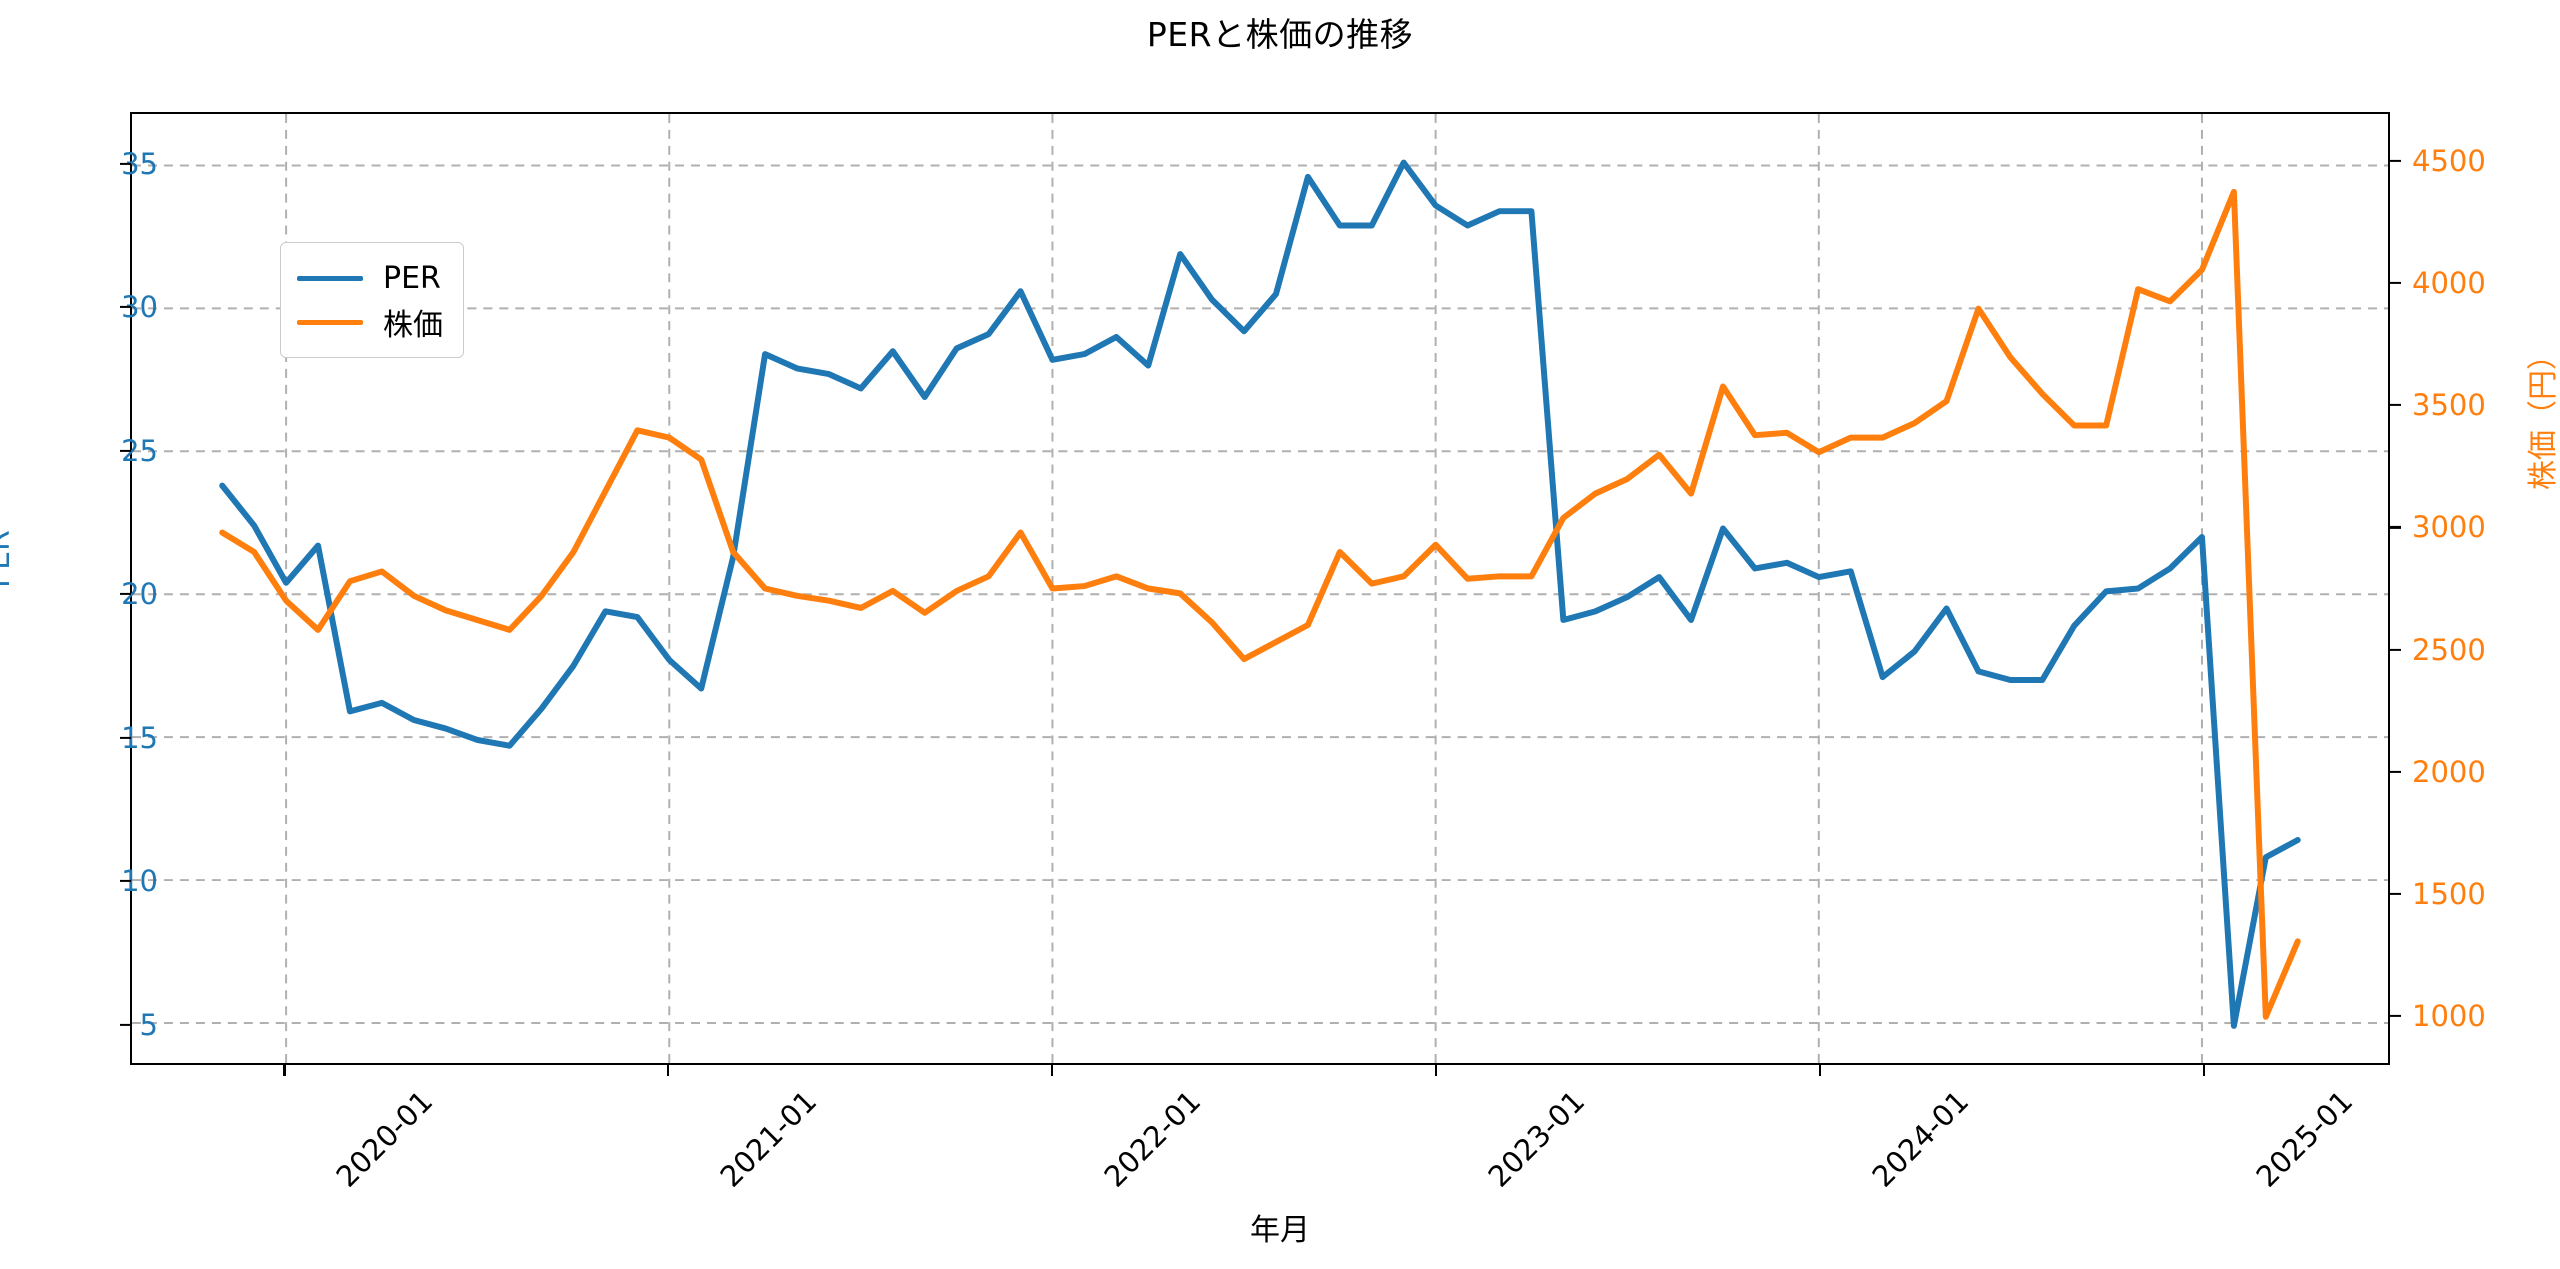 The width and height of the screenshot is (2560, 1269). I want to click on x-axis-tick-label: 2023-01, so click(1536, 1139).